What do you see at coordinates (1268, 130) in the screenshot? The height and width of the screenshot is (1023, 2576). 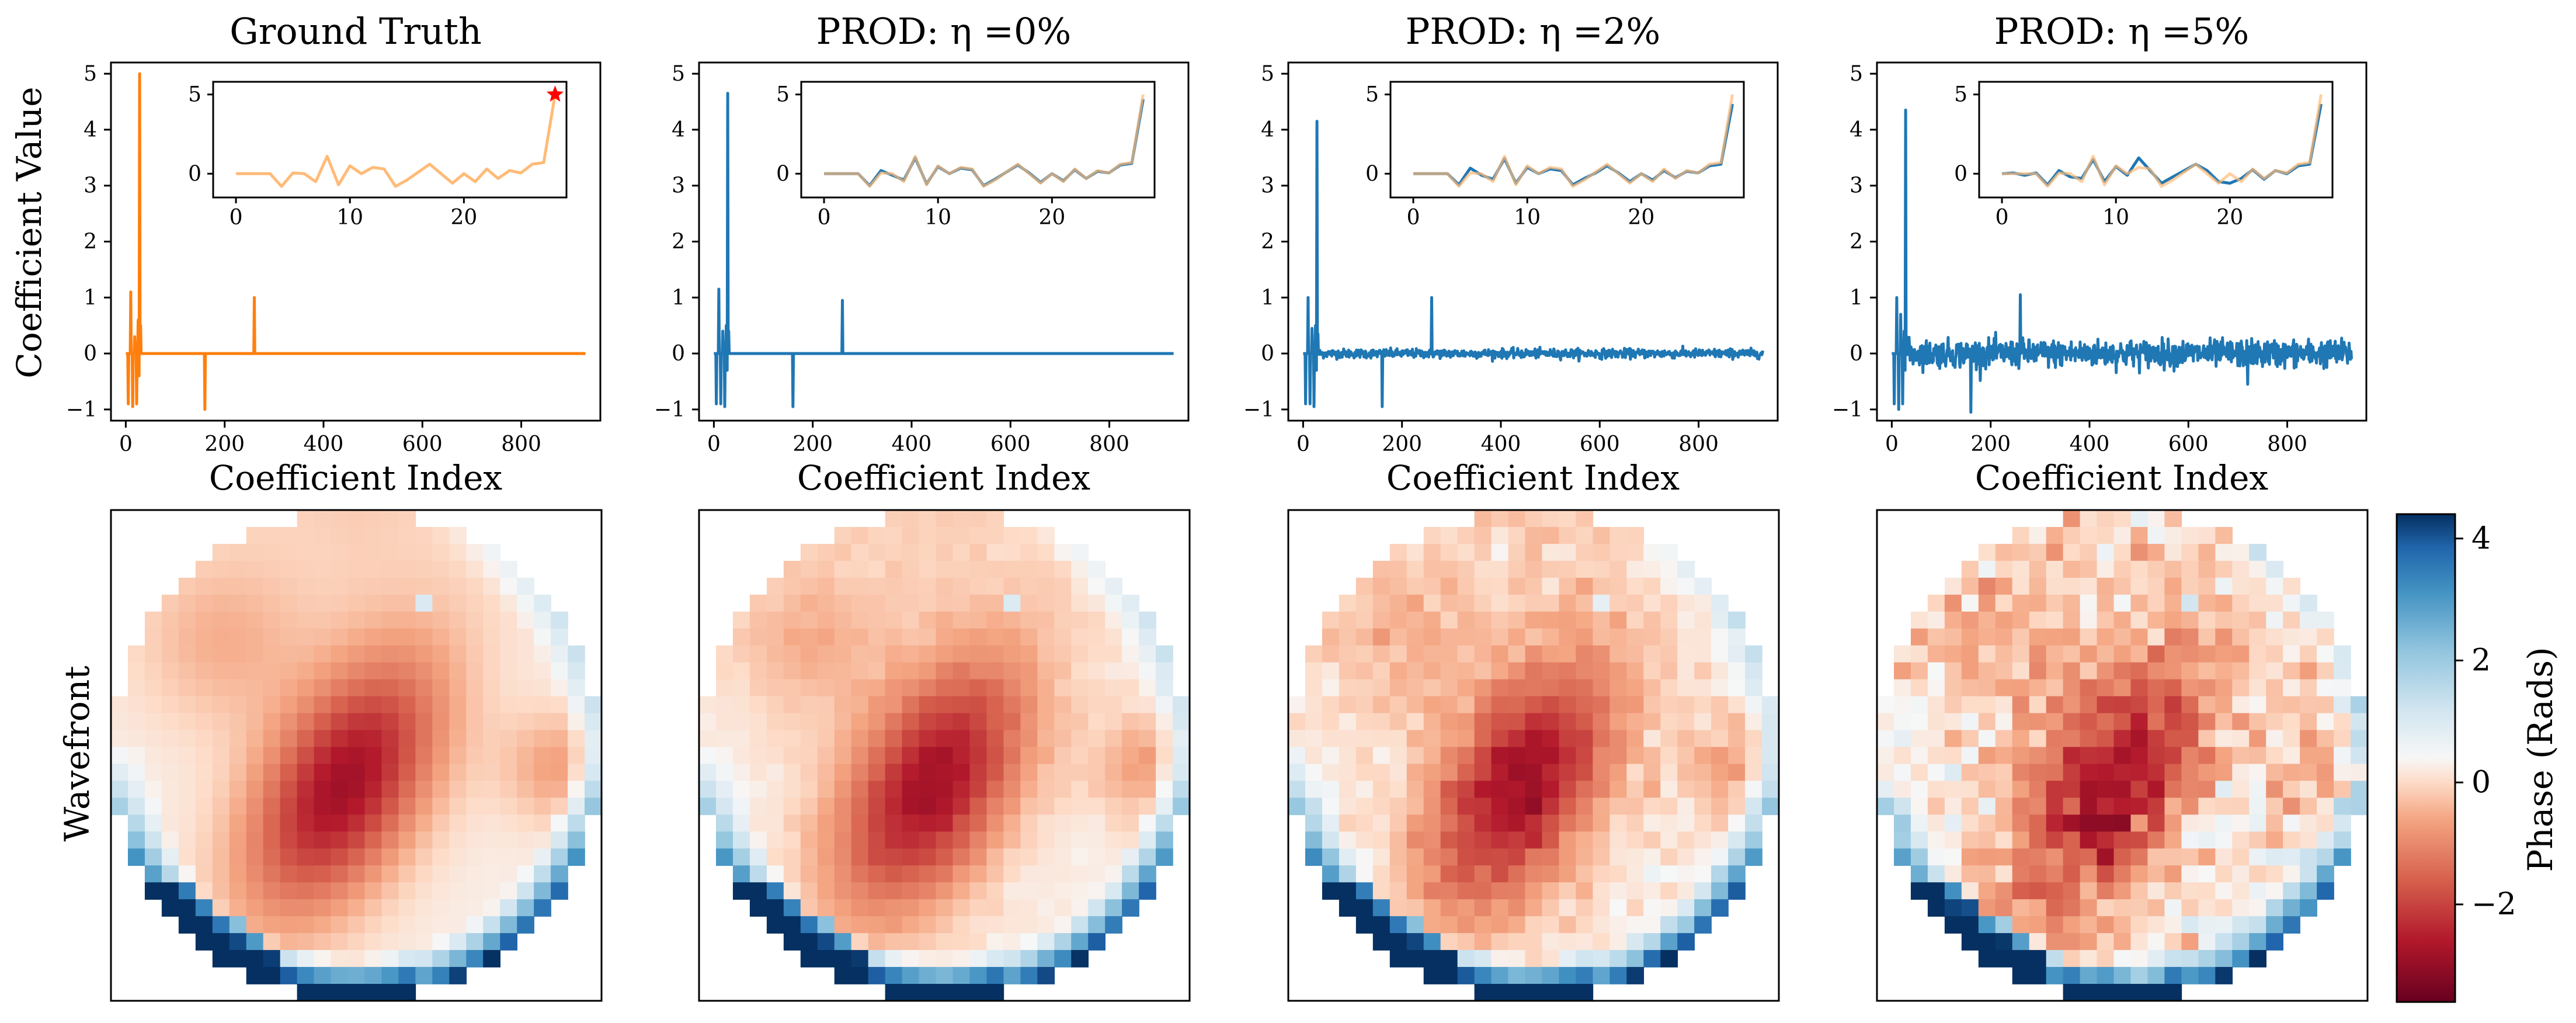 I see `y-tick-label: 4` at bounding box center [1268, 130].